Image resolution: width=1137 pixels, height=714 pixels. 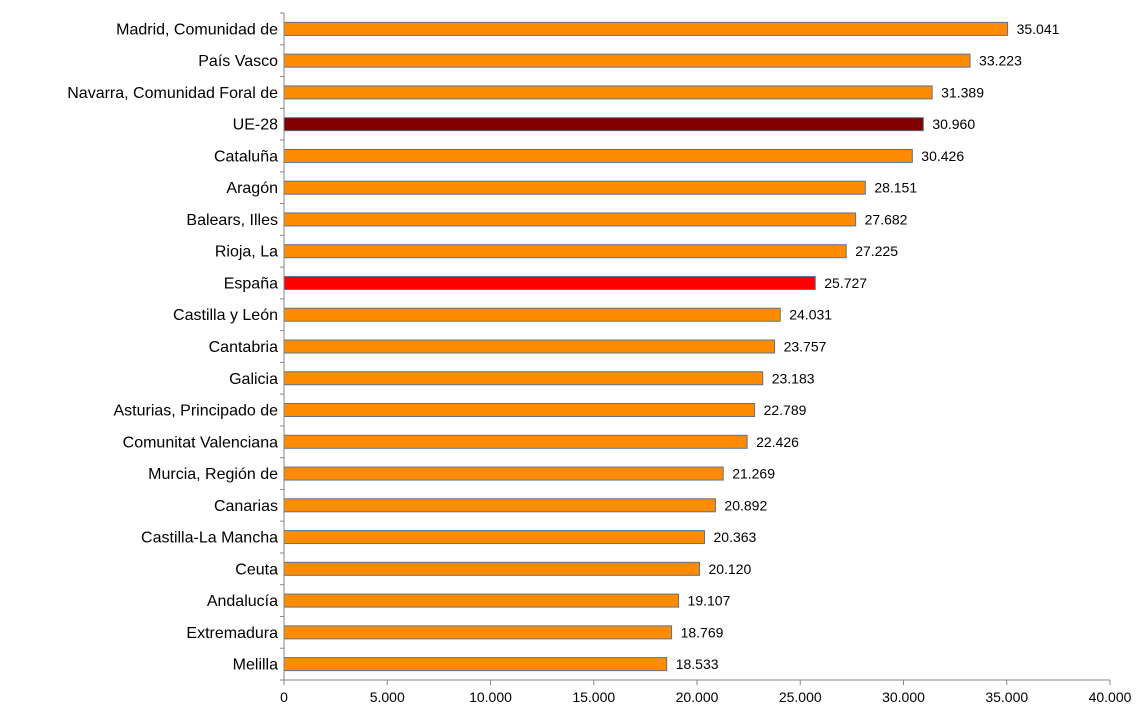 What do you see at coordinates (256, 569) in the screenshot?
I see `category-label-17: Ceuta` at bounding box center [256, 569].